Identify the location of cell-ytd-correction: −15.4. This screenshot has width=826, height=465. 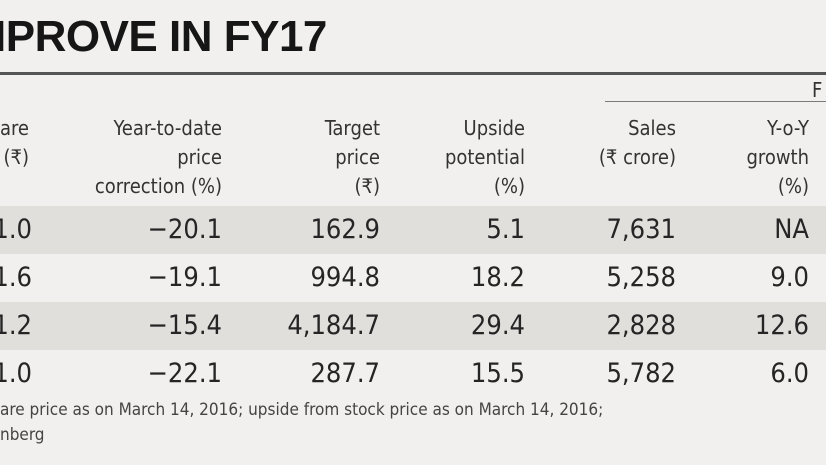
(184, 325).